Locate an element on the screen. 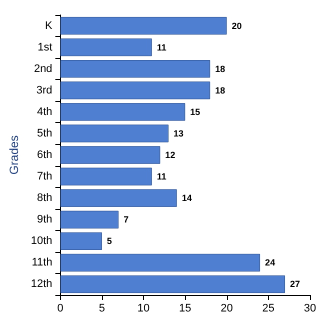 The width and height of the screenshot is (330, 330). x-tick-label: 30 is located at coordinates (310, 308).